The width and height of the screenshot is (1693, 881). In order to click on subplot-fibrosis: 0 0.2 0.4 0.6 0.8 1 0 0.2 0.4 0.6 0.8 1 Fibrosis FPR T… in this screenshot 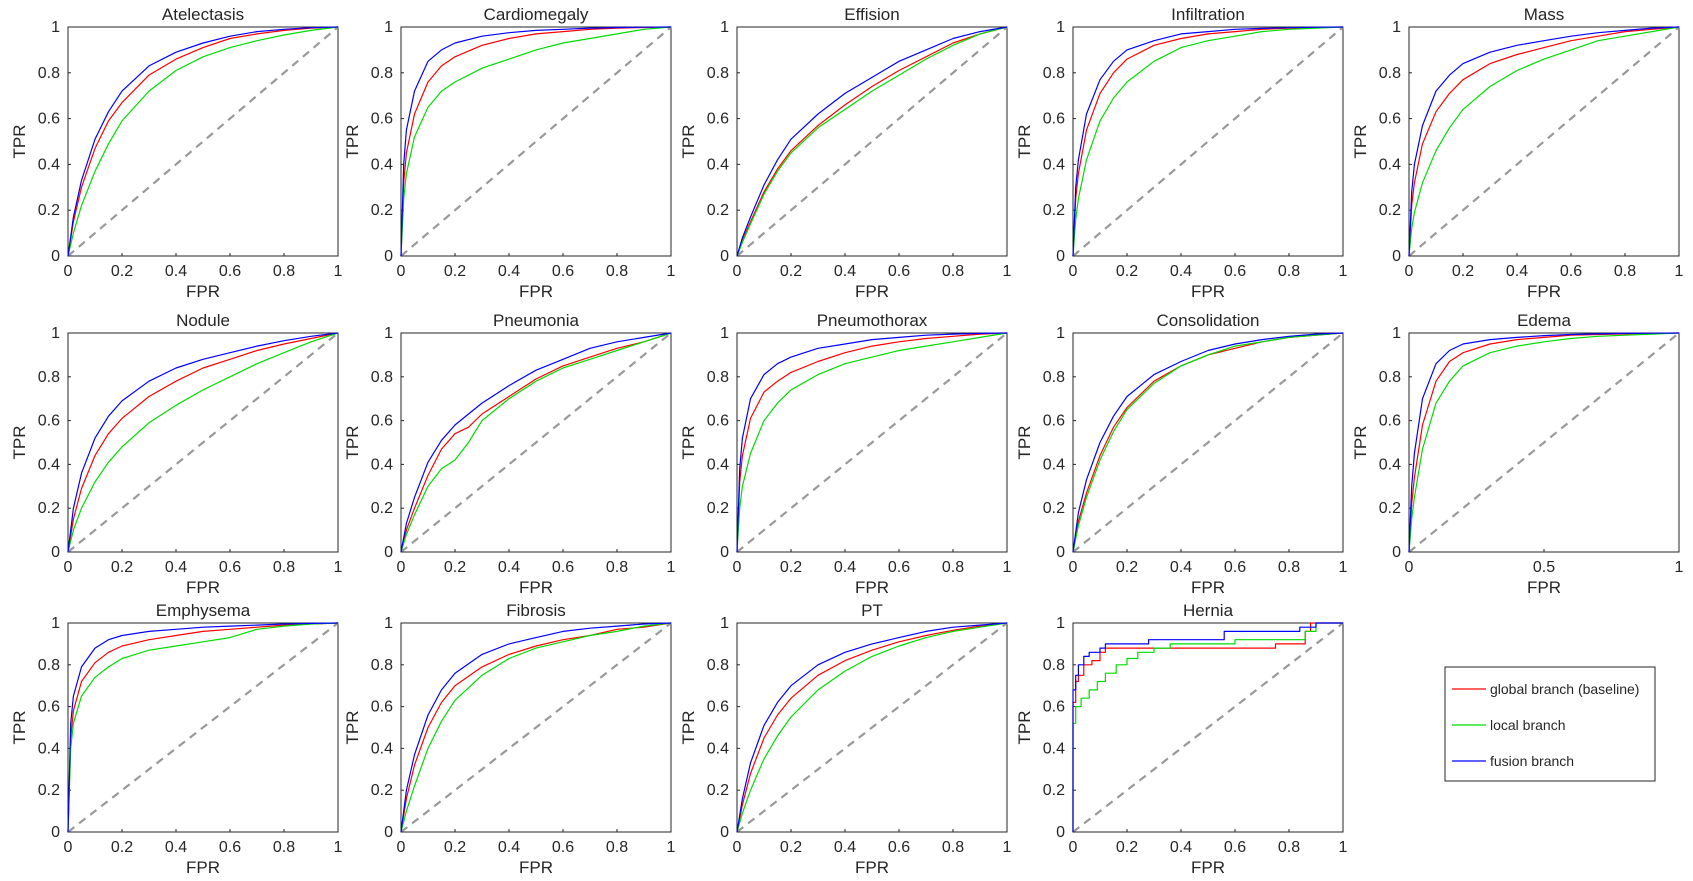, I will do `click(509, 739)`.